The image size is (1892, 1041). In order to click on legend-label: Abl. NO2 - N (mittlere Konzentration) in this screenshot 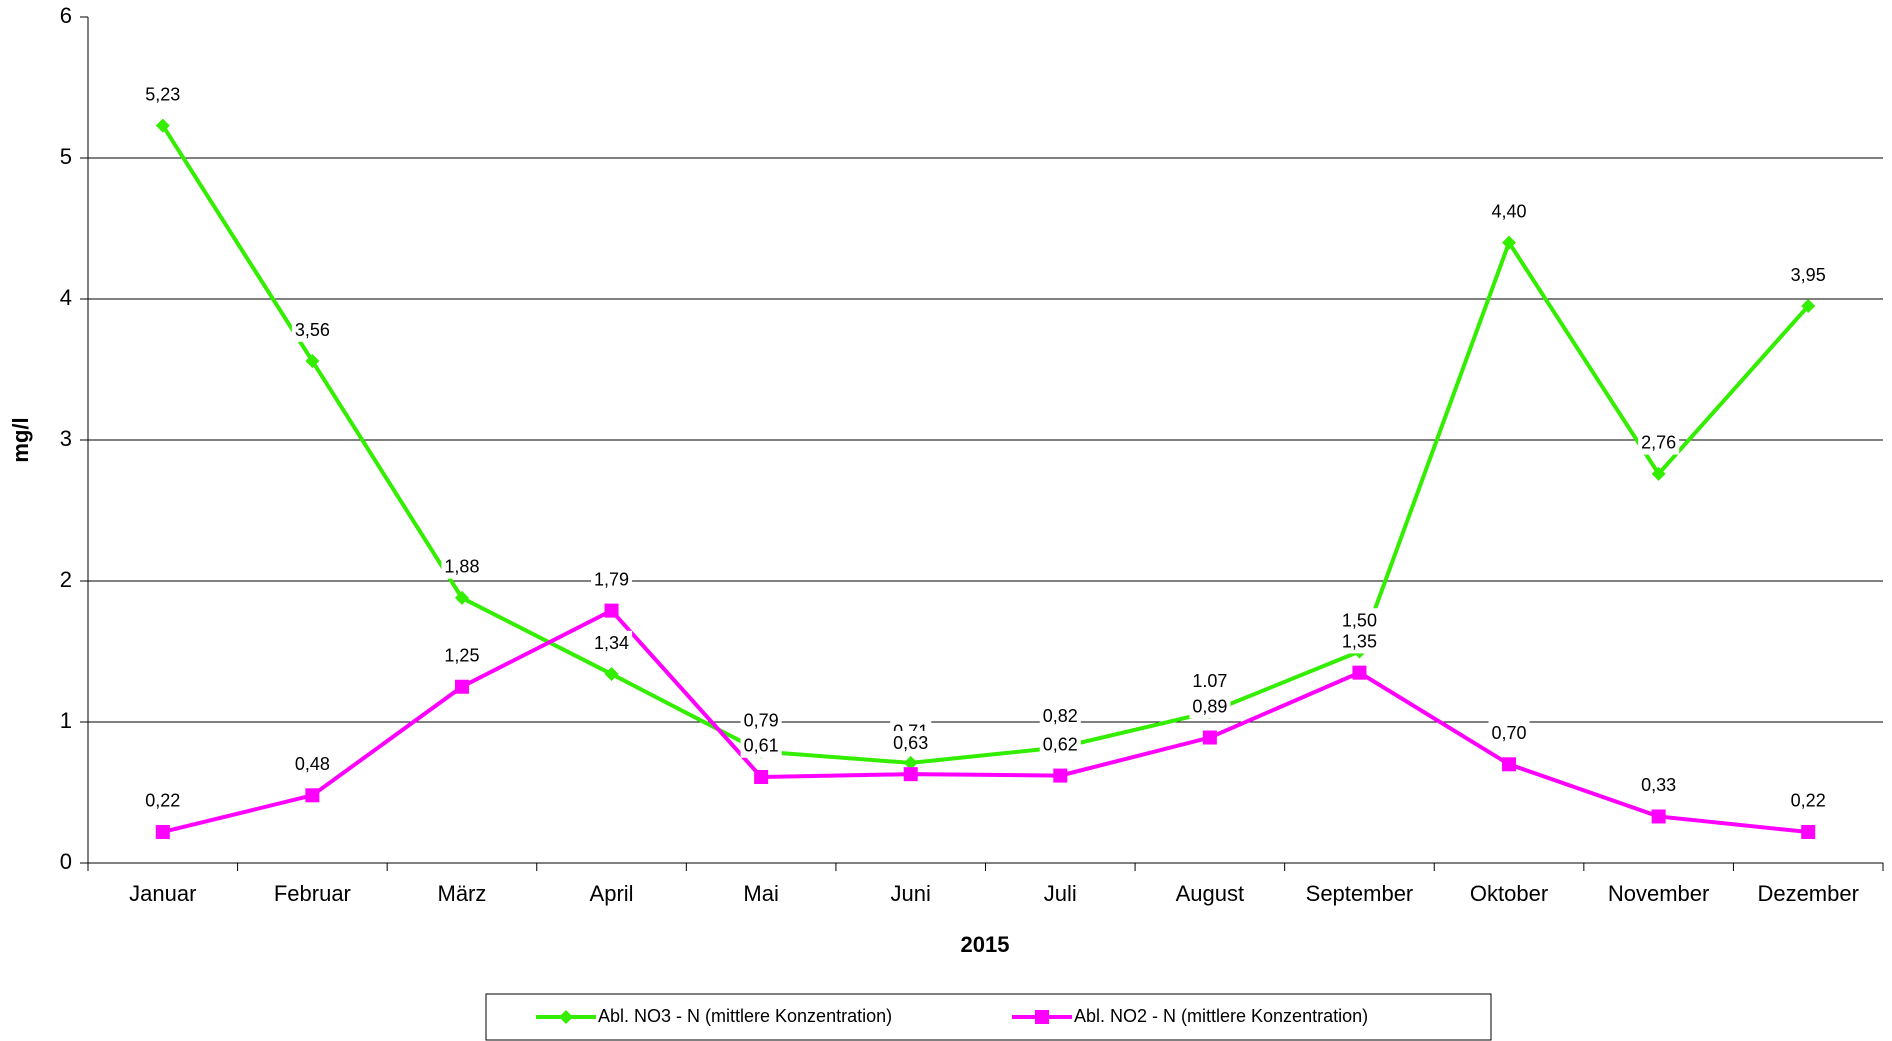, I will do `click(1221, 1016)`.